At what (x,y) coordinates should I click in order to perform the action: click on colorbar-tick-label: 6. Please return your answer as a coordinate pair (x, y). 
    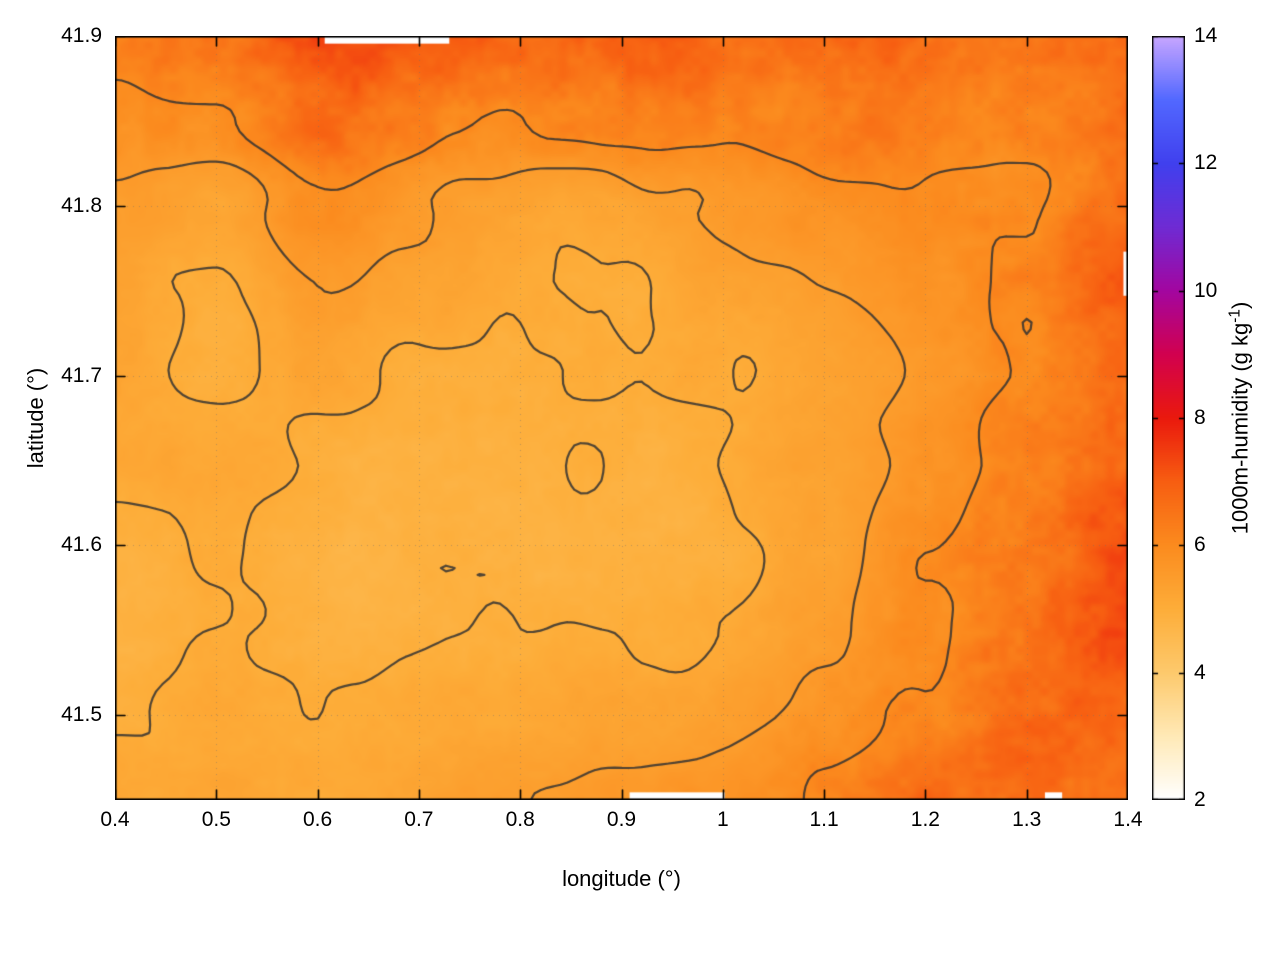
    Looking at the image, I should click on (1200, 545).